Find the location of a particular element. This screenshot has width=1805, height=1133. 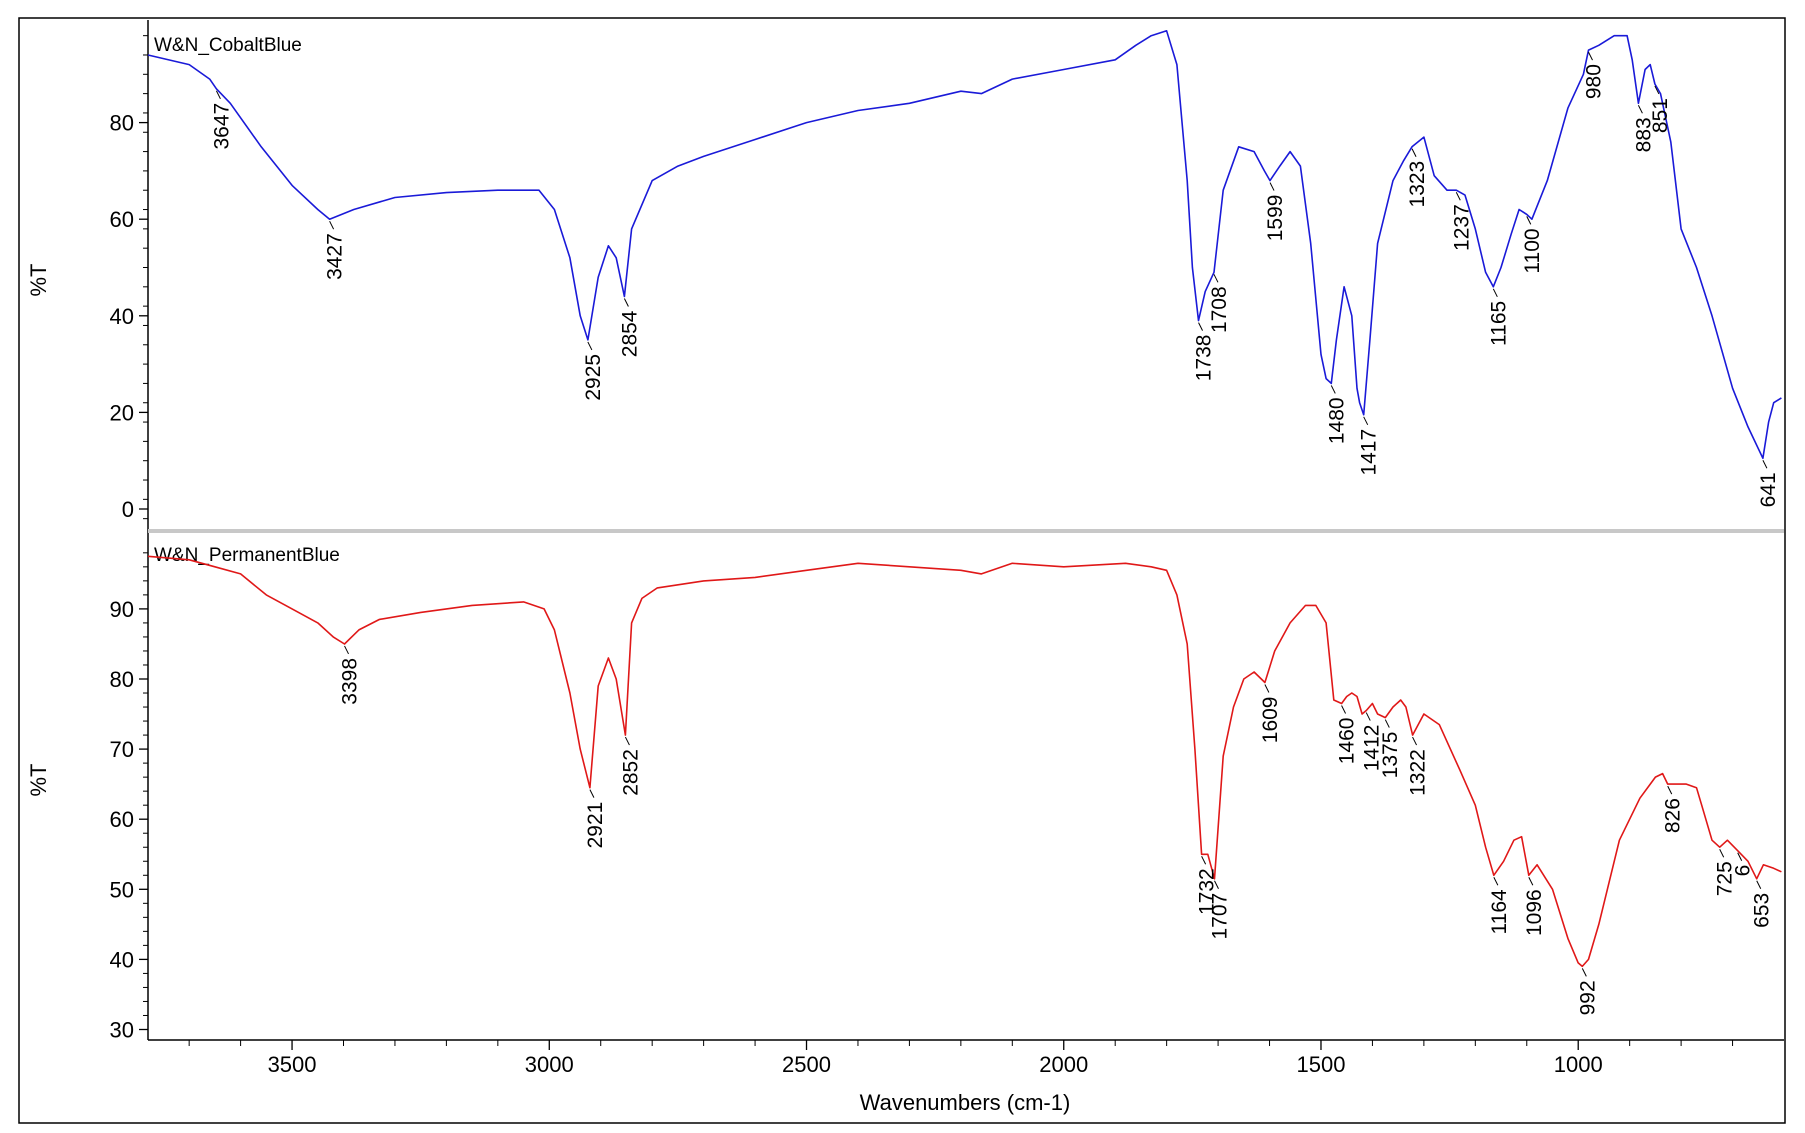

x-tick-label: 2500 is located at coordinates (806, 1064).